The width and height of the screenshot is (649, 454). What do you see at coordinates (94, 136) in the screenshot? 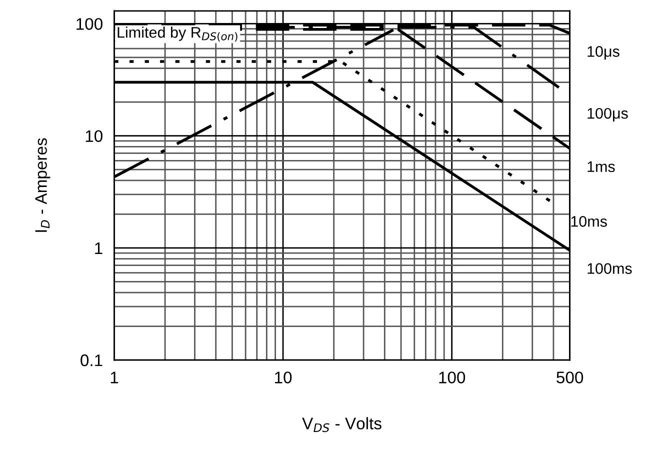
I see `y-tick-label: 10` at bounding box center [94, 136].